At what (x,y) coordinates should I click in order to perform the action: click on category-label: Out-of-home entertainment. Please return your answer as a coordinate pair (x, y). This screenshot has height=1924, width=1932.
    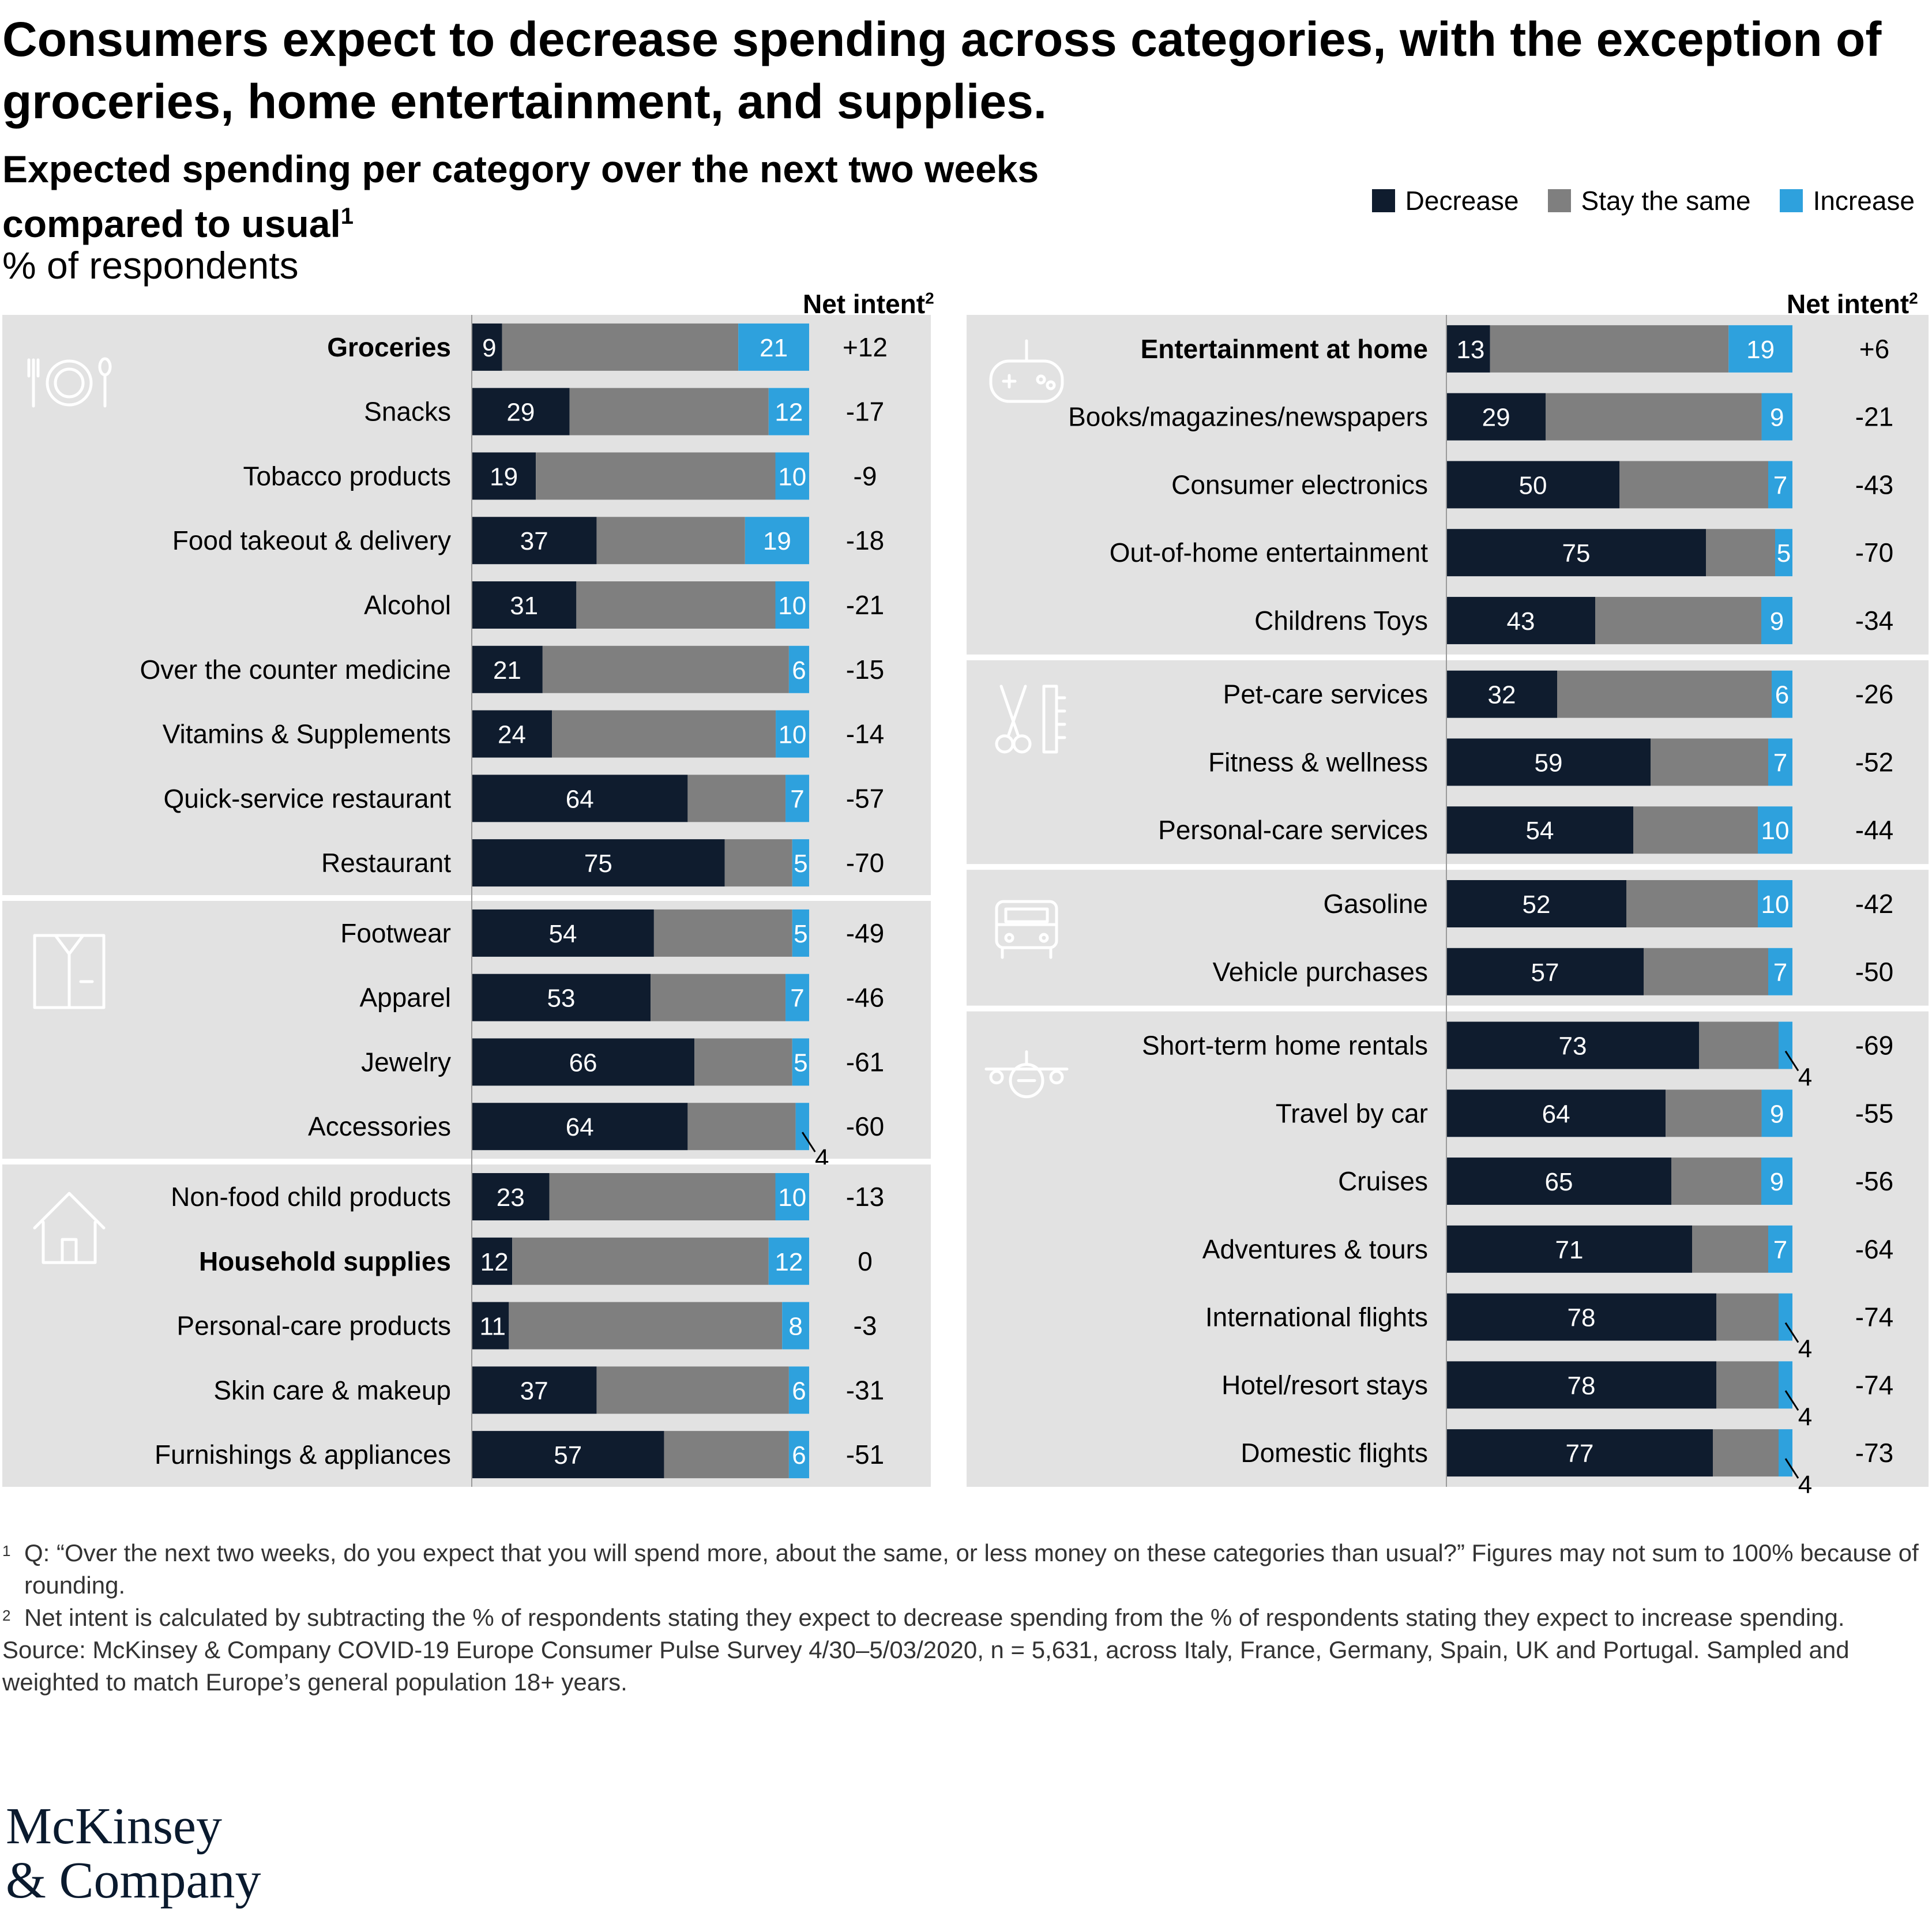
    Looking at the image, I should click on (1269, 553).